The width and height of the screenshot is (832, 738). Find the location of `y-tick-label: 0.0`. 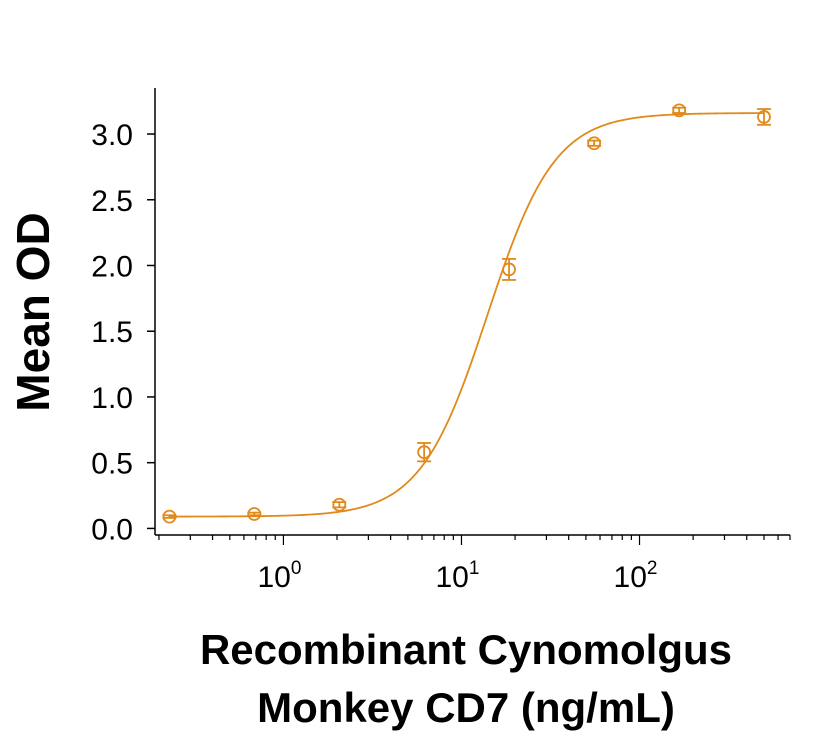

y-tick-label: 0.0 is located at coordinates (112, 529).